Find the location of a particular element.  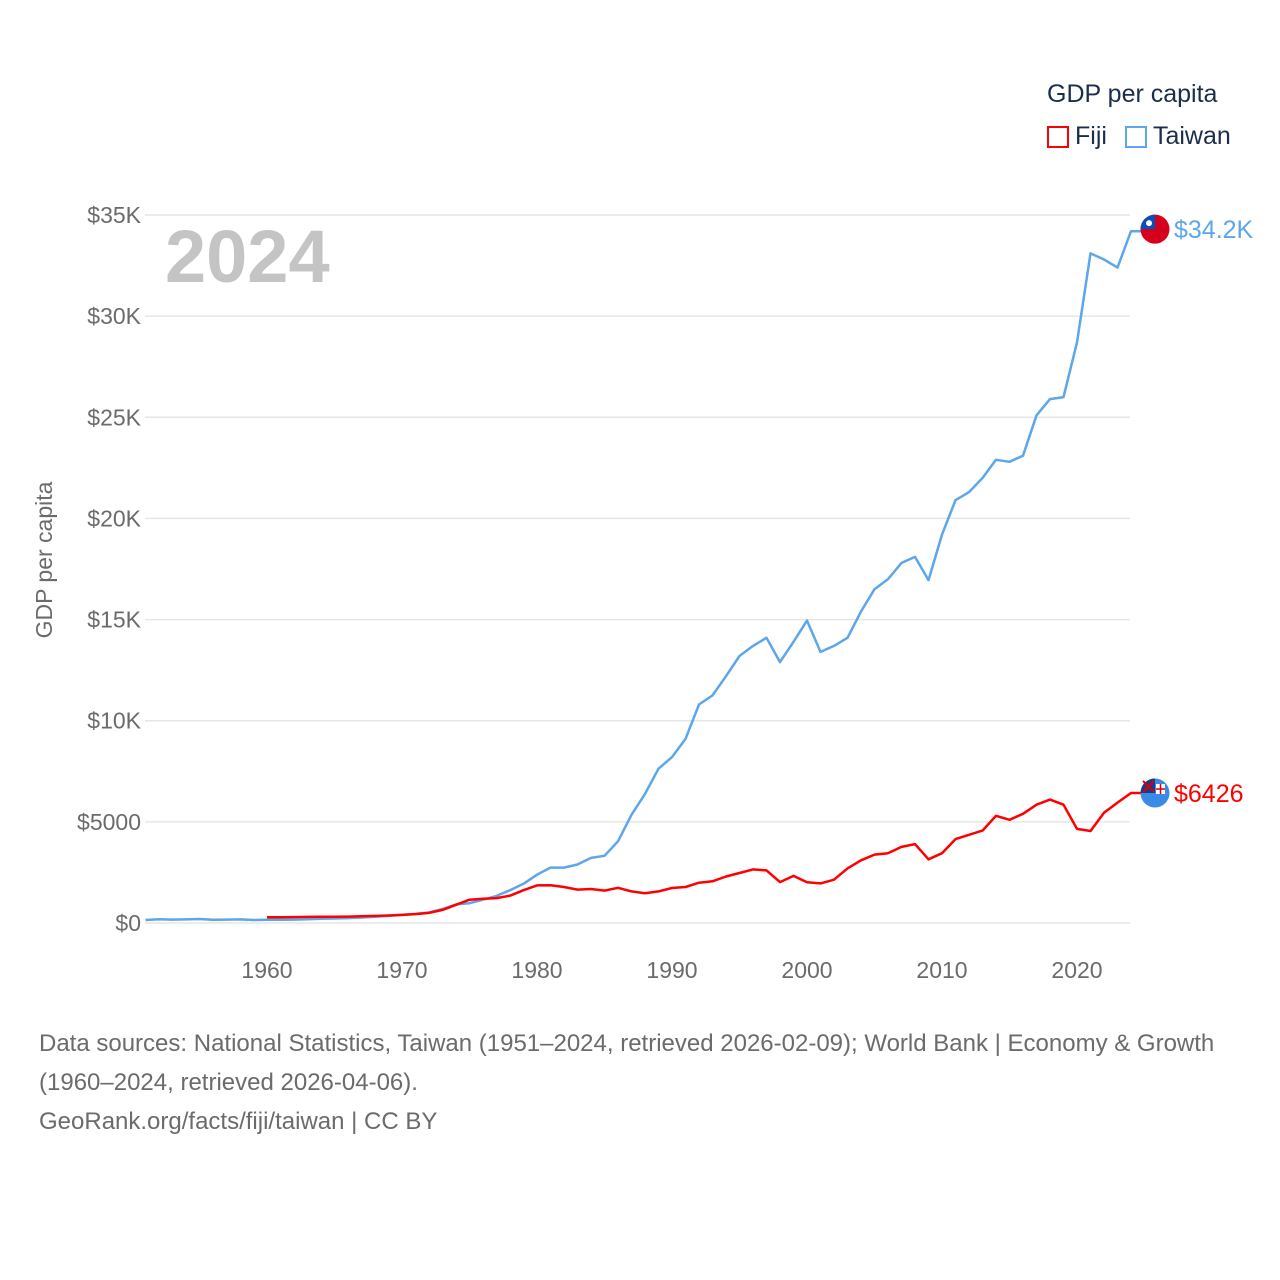

y-tick-label: $20K is located at coordinates (114, 518).